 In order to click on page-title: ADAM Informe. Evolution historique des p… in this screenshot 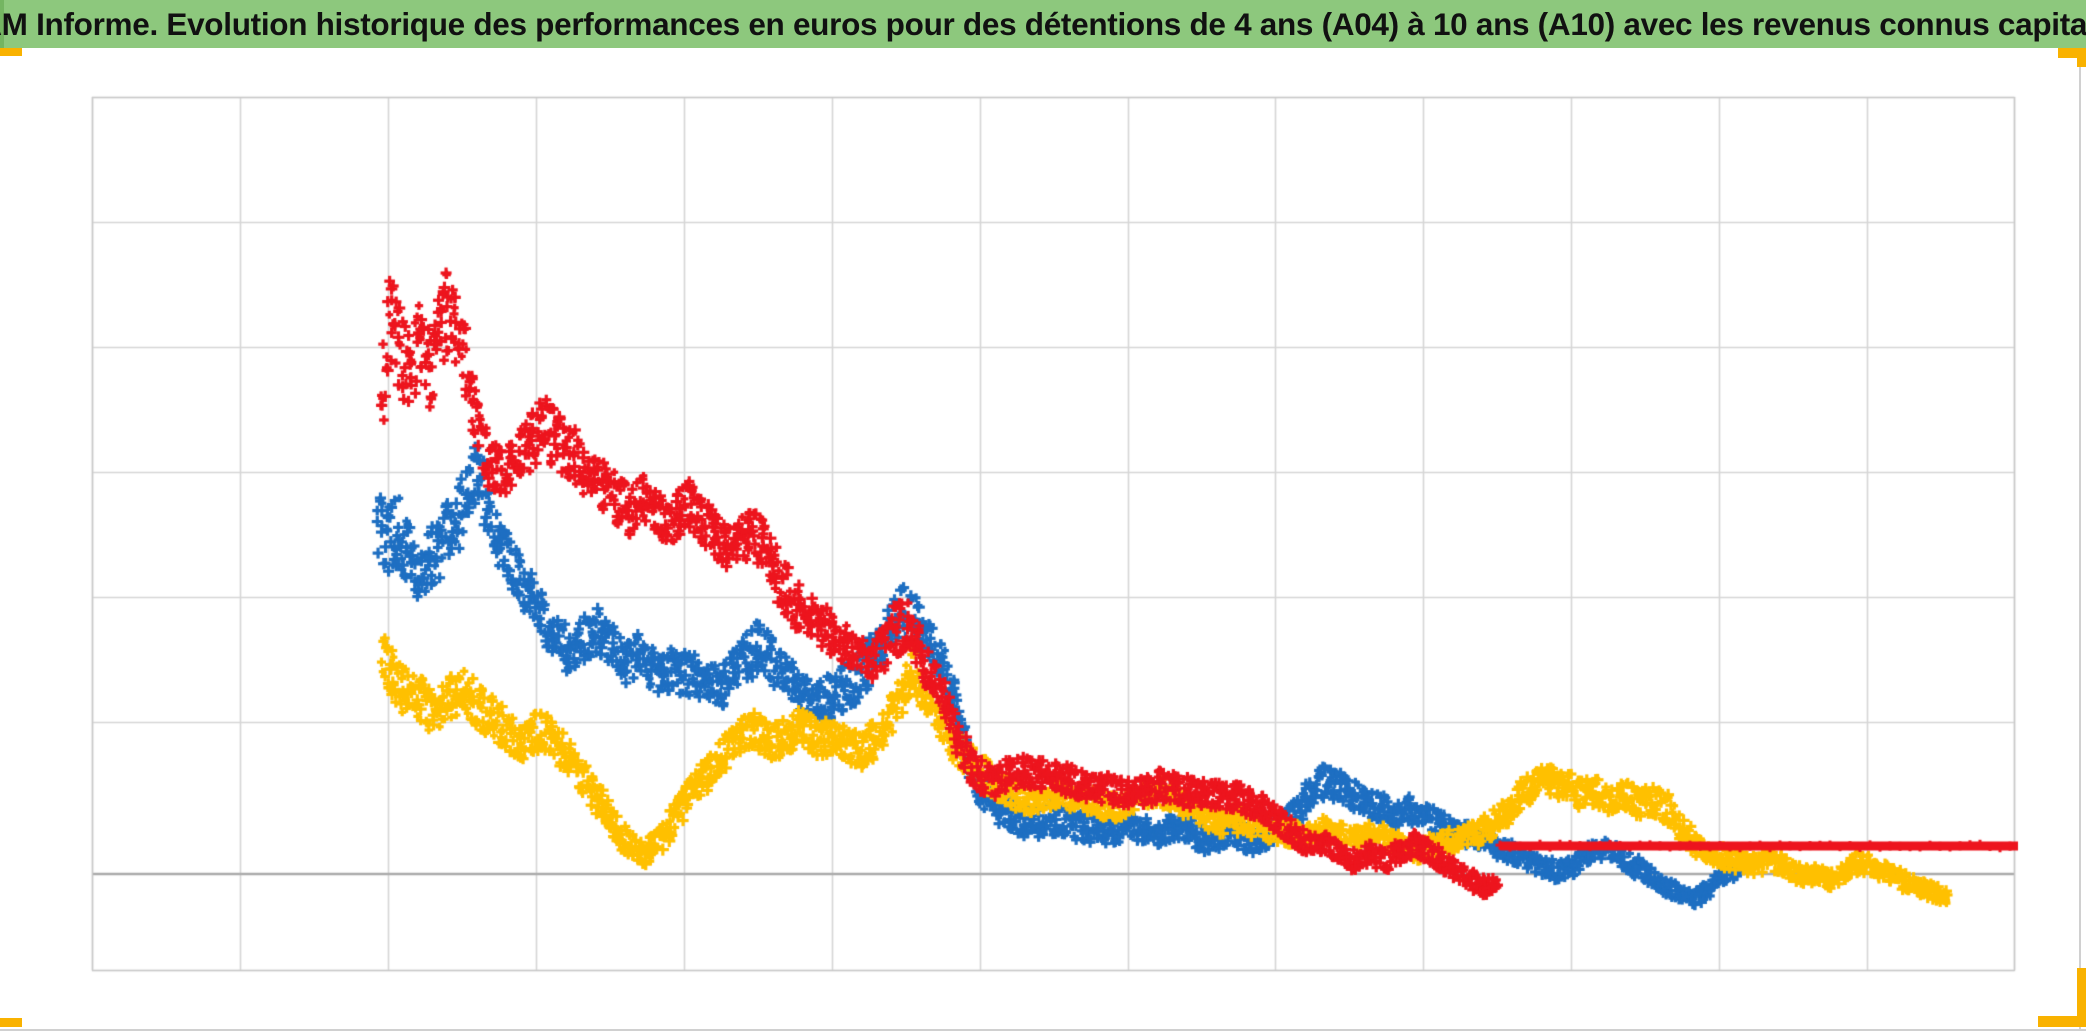, I will do `click(1043, 23)`.